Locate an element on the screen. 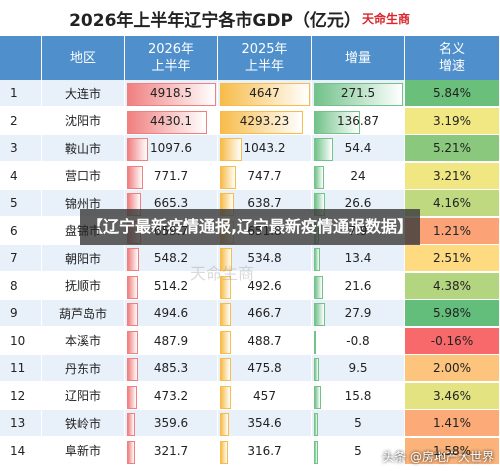 Image resolution: width=500 pixels, height=471 pixels. table-cell: 本溪市 is located at coordinates (83, 341).